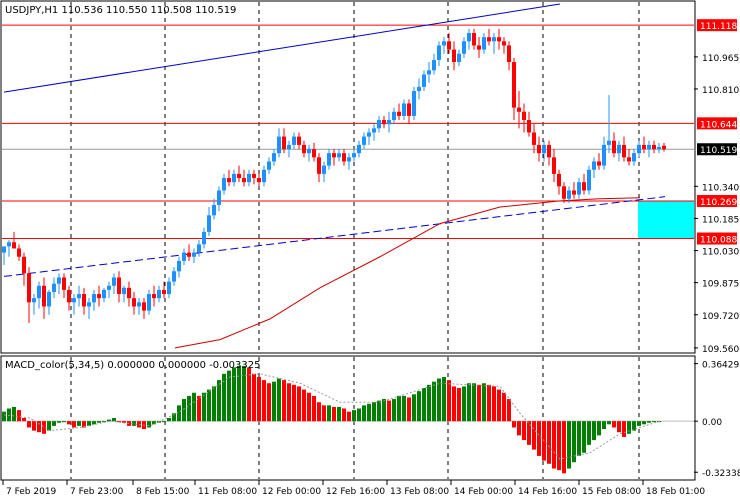 This screenshot has width=740, height=504. Describe the element at coordinates (675, 492) in the screenshot. I see `x-tick-label: 18 Feb 01:00` at that location.